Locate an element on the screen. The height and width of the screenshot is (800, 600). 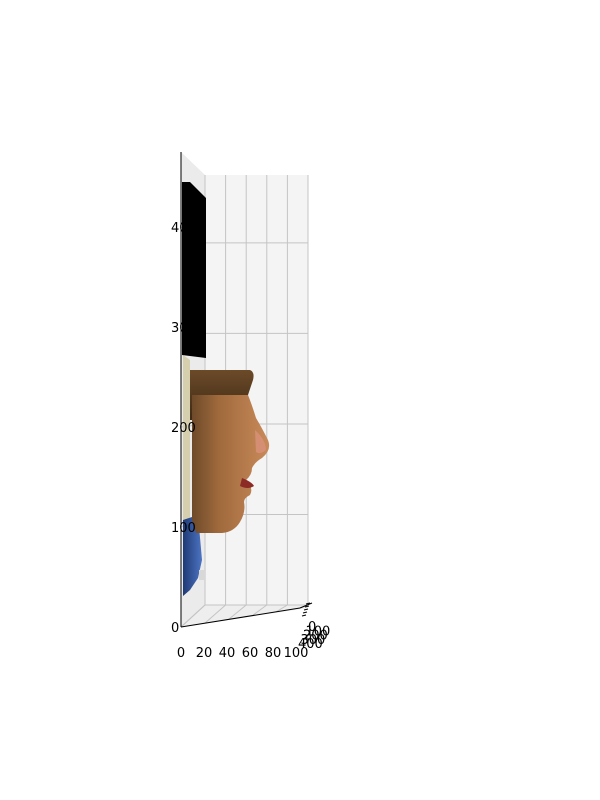
dark-top-region is located at coordinates (194, 270).